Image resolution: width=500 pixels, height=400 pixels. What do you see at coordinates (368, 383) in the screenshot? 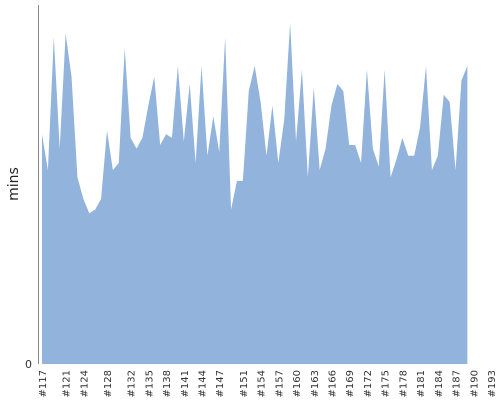
I see `x-tick-label: #172` at bounding box center [368, 383].